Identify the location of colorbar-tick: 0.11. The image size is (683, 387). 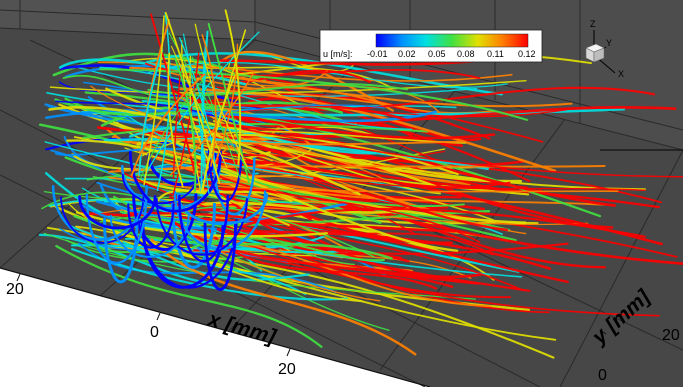
(495, 54).